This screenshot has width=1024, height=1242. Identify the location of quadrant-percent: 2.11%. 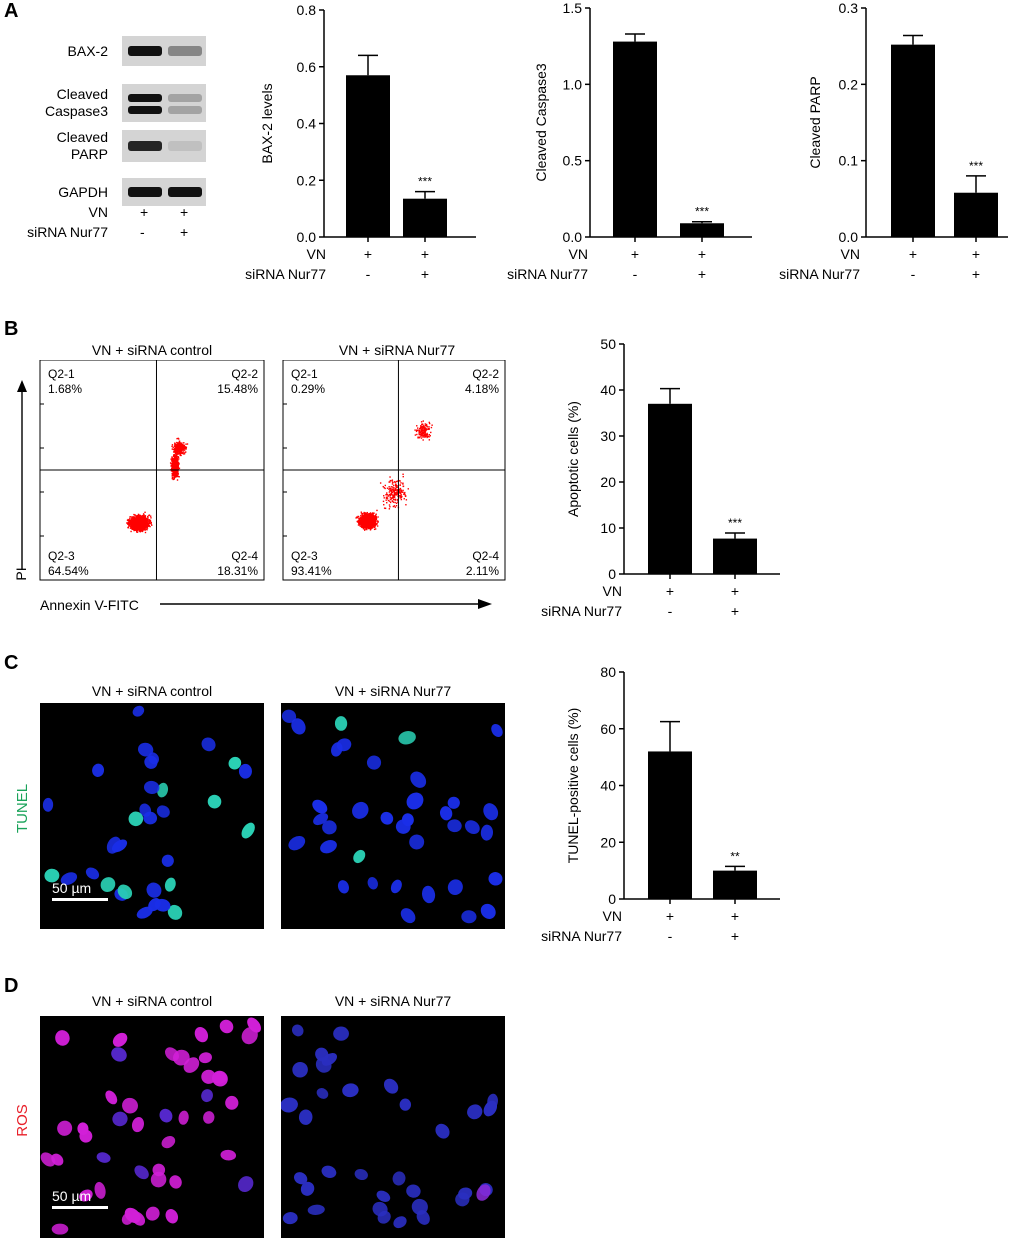
(482, 571).